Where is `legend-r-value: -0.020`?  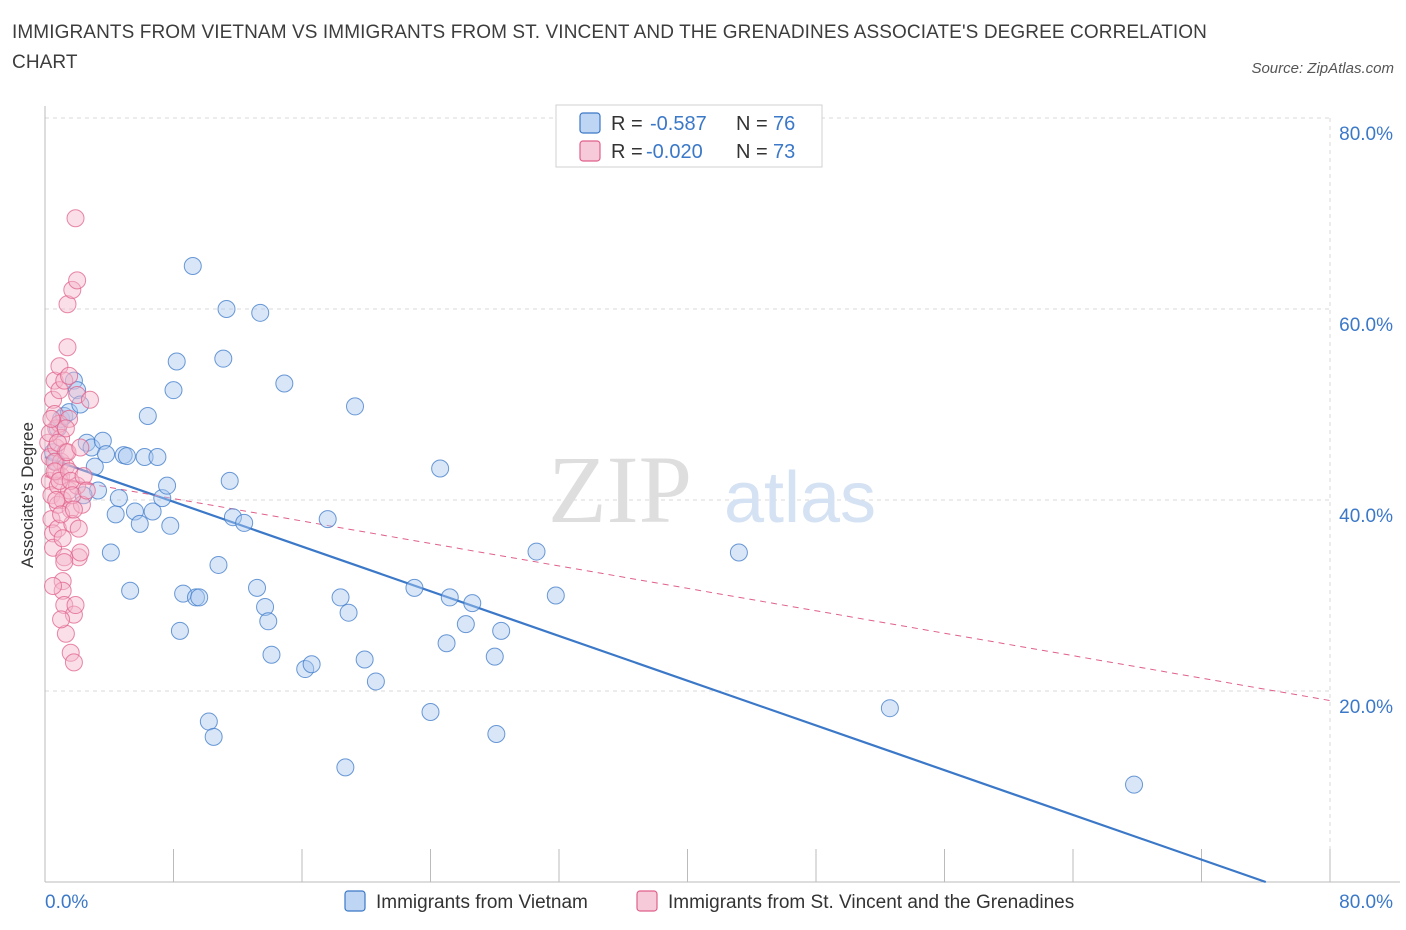
legend-r-value: -0.020 is located at coordinates (674, 152).